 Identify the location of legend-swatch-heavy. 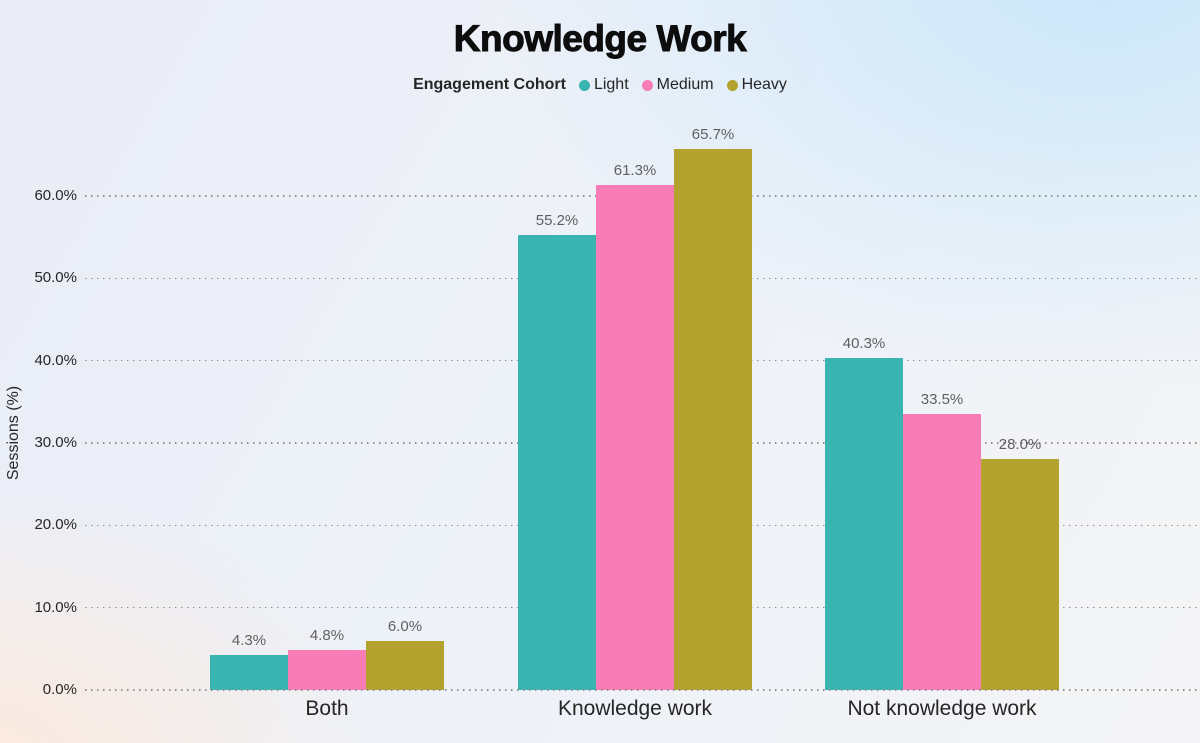
(732, 85).